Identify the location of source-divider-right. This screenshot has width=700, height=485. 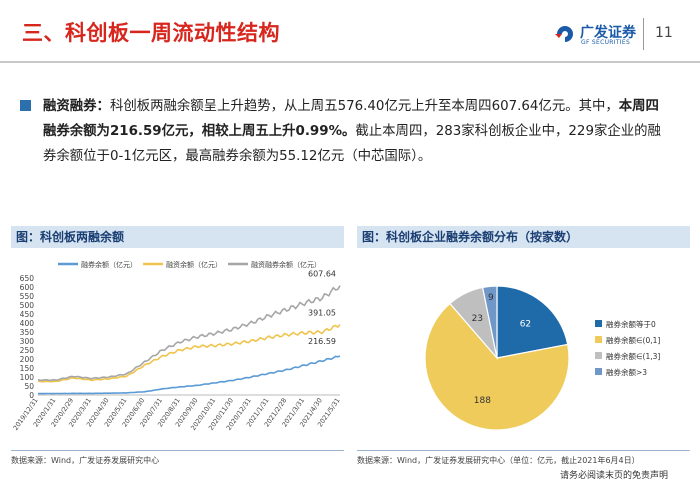
(523, 450).